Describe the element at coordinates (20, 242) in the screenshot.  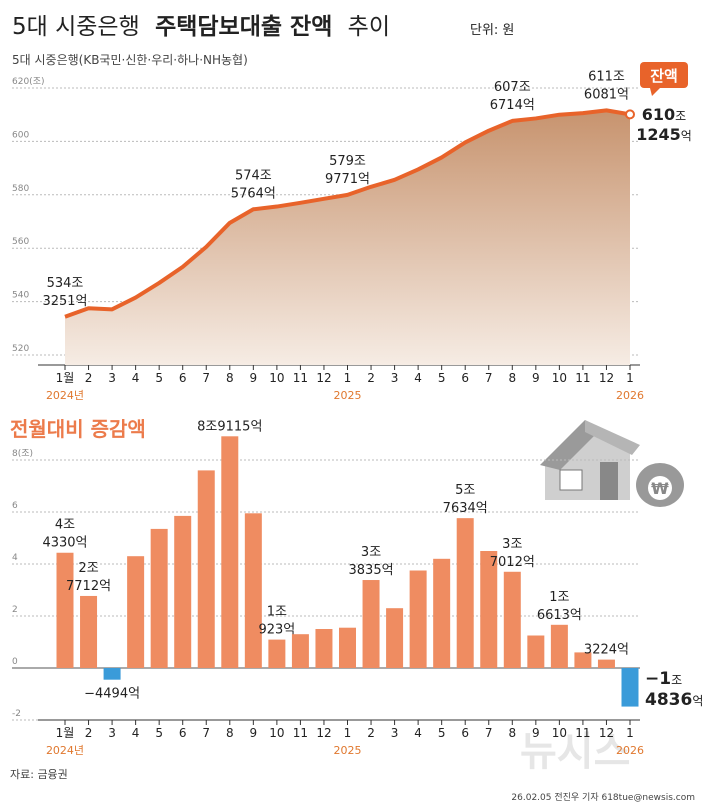
I see `y-tick-label: 560` at that location.